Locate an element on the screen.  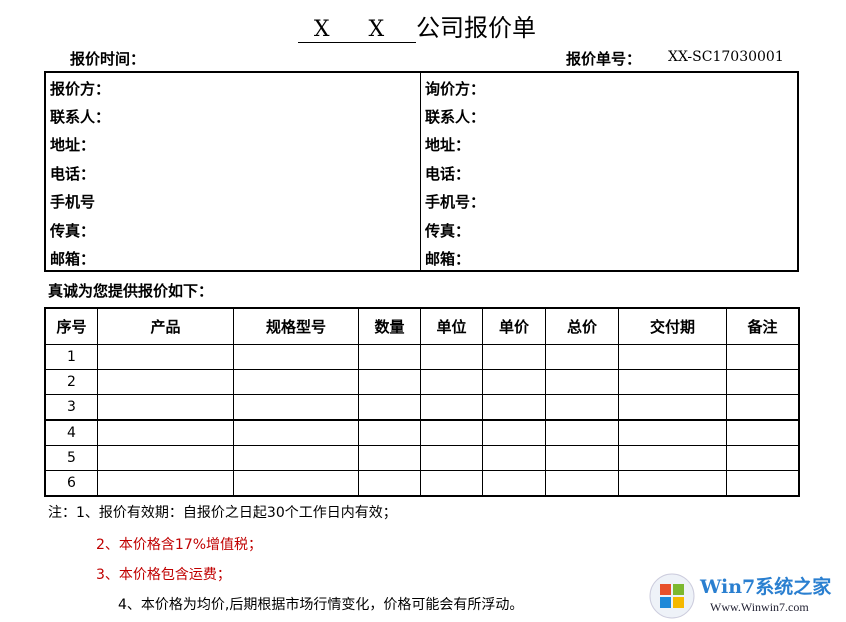
quote-time-label: 报价时间： is located at coordinates (108, 59).